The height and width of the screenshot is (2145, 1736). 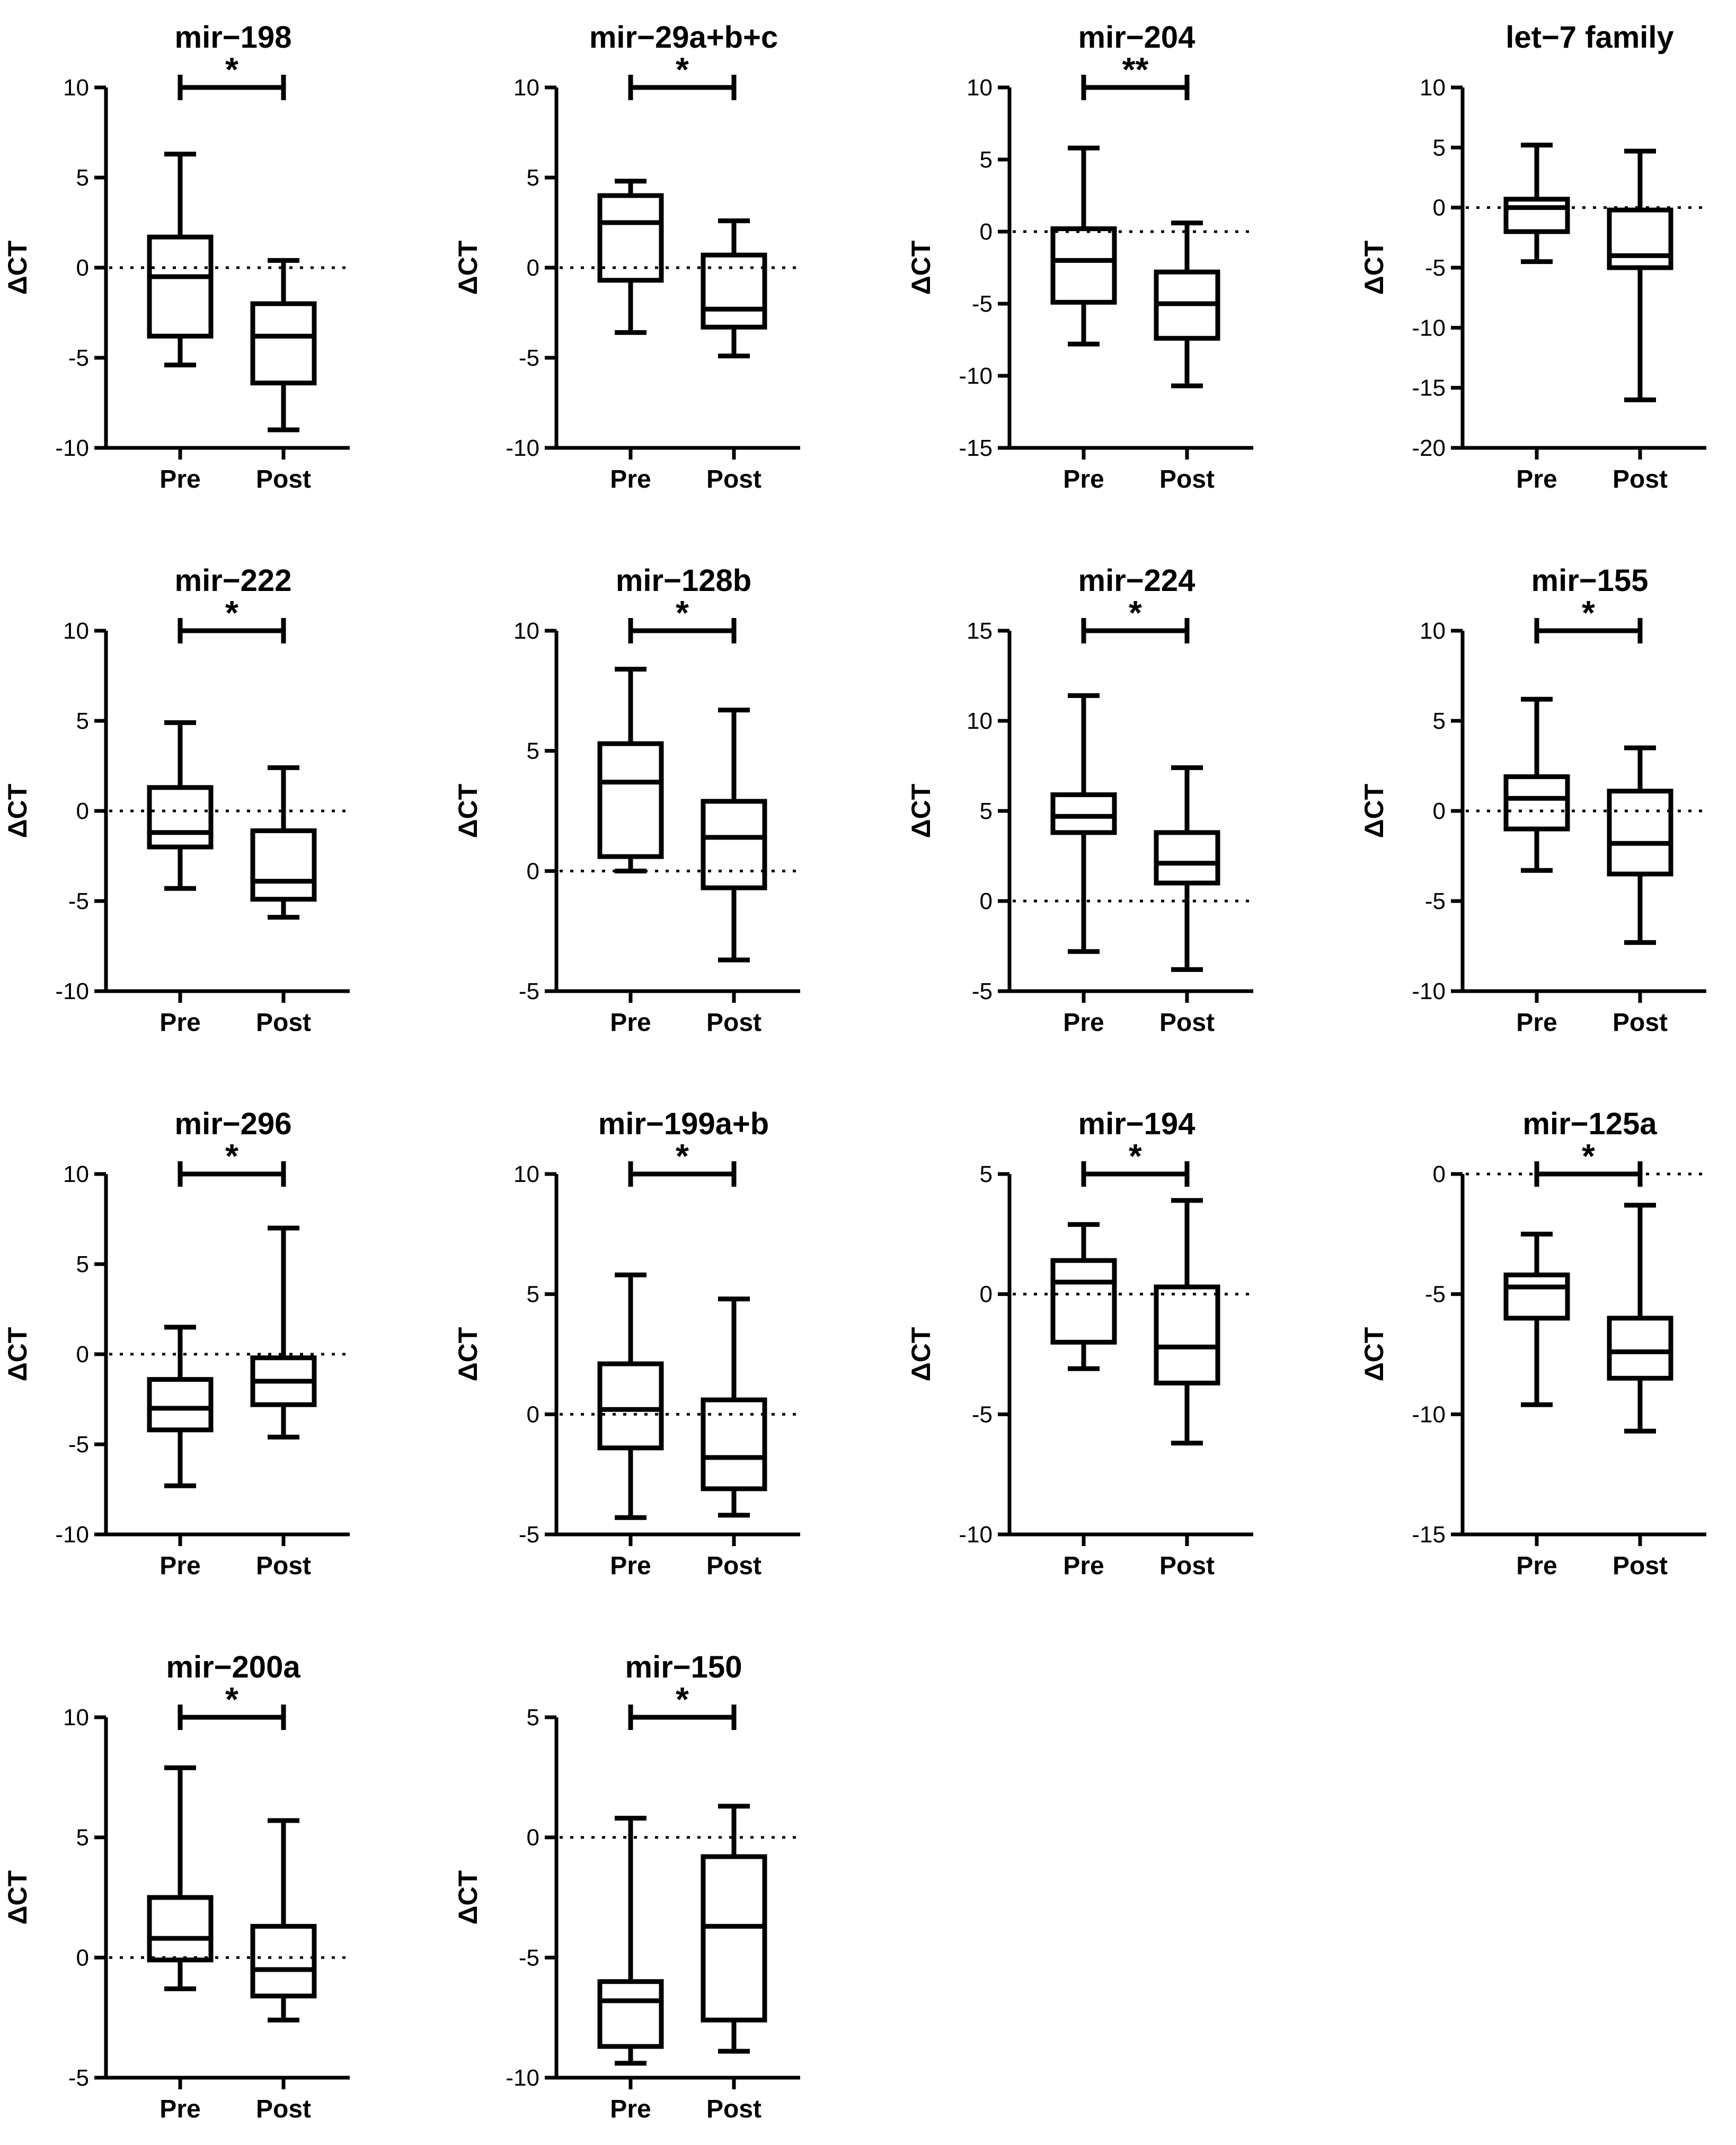 I want to click on panel-8: mir−155 ΔCT 10 5 0 -5 -10 Pre Post *, so click(x=1533, y=800).